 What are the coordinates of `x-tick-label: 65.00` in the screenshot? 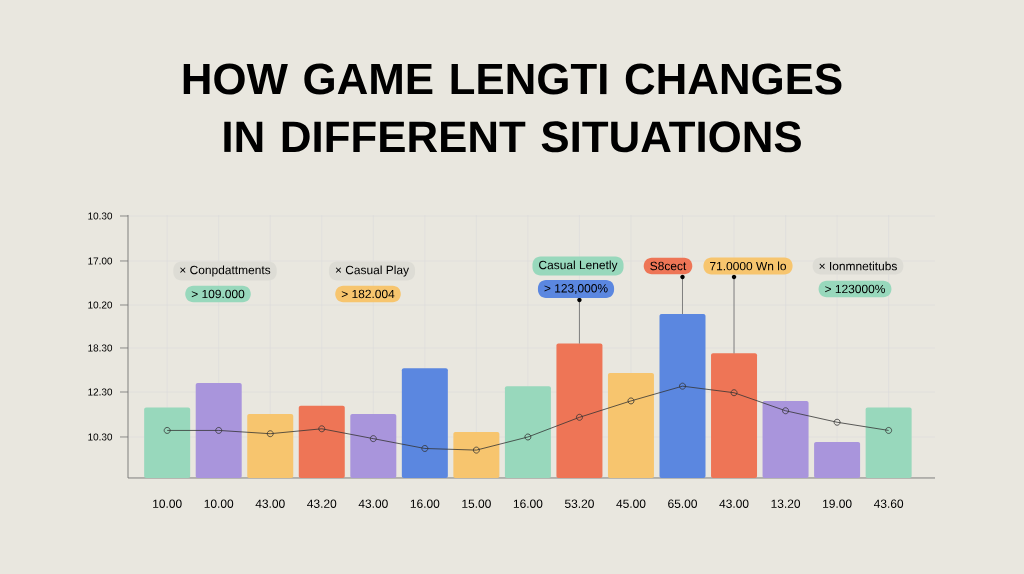 It's located at (682, 503).